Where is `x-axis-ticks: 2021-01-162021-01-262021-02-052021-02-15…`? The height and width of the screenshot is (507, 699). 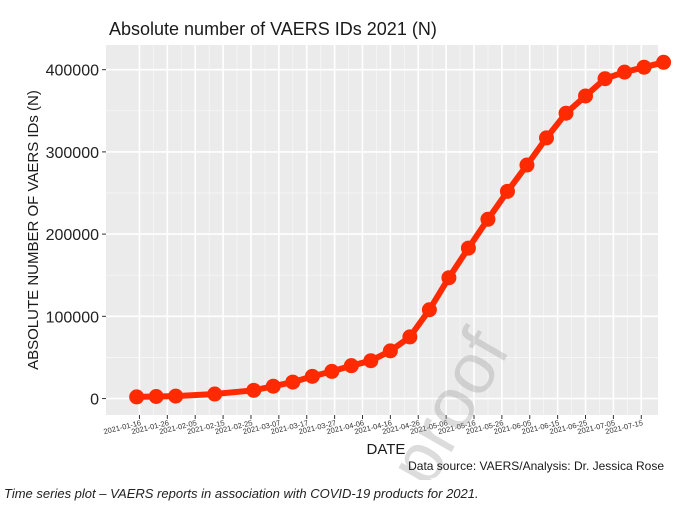
x-axis-ticks: 2021-01-162021-01-262021-02-052021-02-15… is located at coordinates (373, 425).